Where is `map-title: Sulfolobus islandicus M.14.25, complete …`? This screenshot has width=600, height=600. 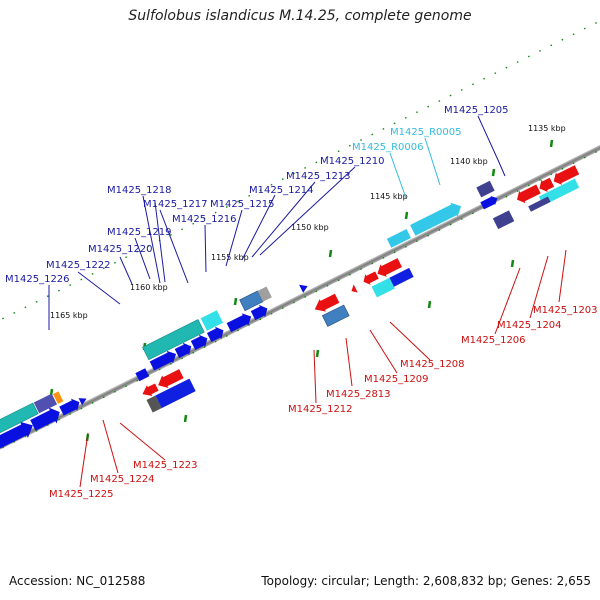
map-title: Sulfolobus islandicus M.14.25, complete … is located at coordinates (300, 16).